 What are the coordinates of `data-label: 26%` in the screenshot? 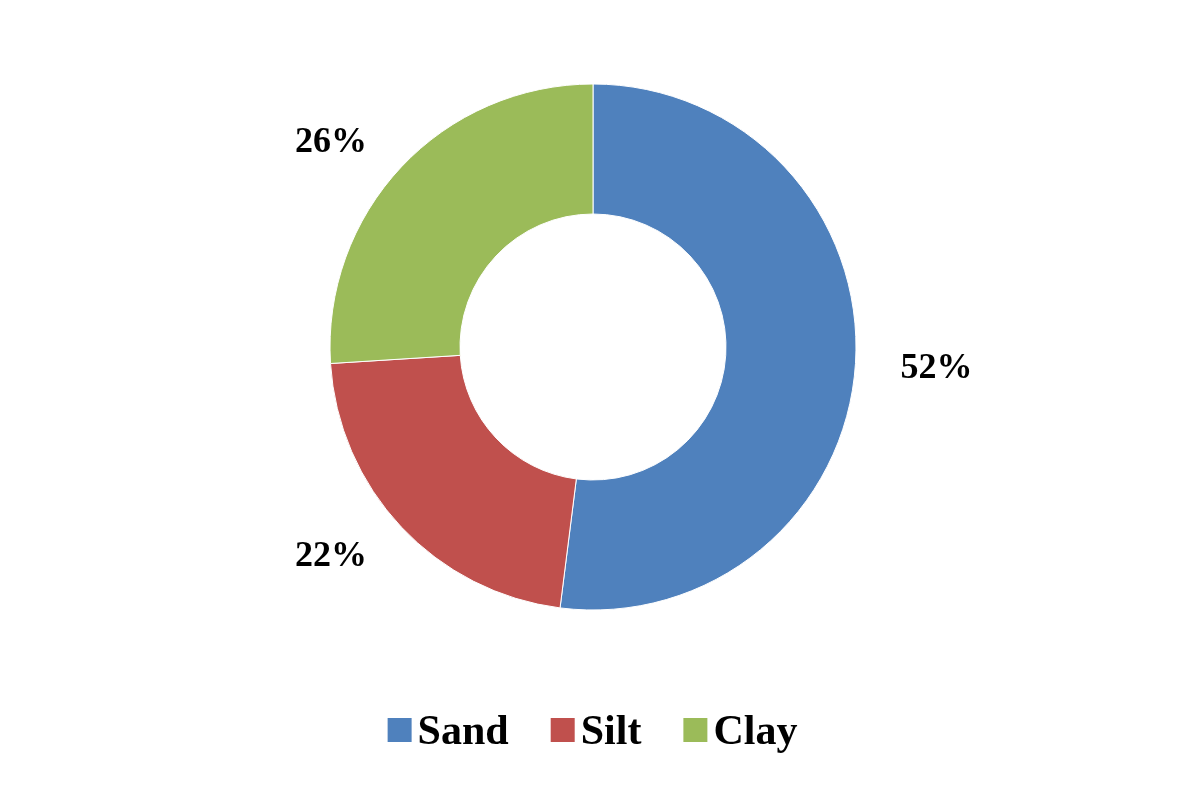 It's located at (331, 139).